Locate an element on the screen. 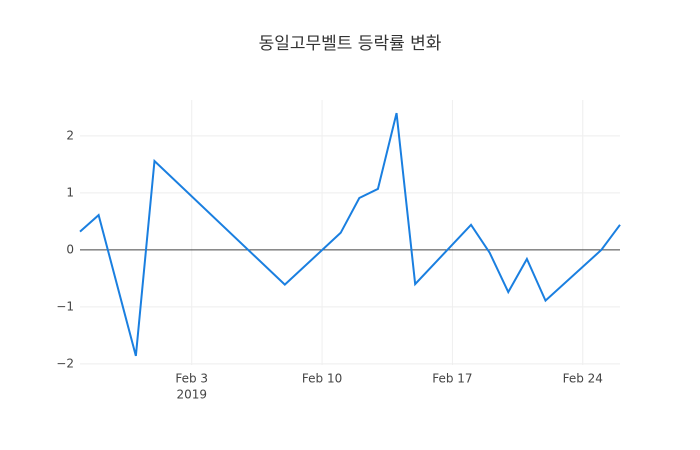 Image resolution: width=700 pixels, height=450 pixels. chart-title: 동일고무벨트 등락률 변화 is located at coordinates (350, 44).